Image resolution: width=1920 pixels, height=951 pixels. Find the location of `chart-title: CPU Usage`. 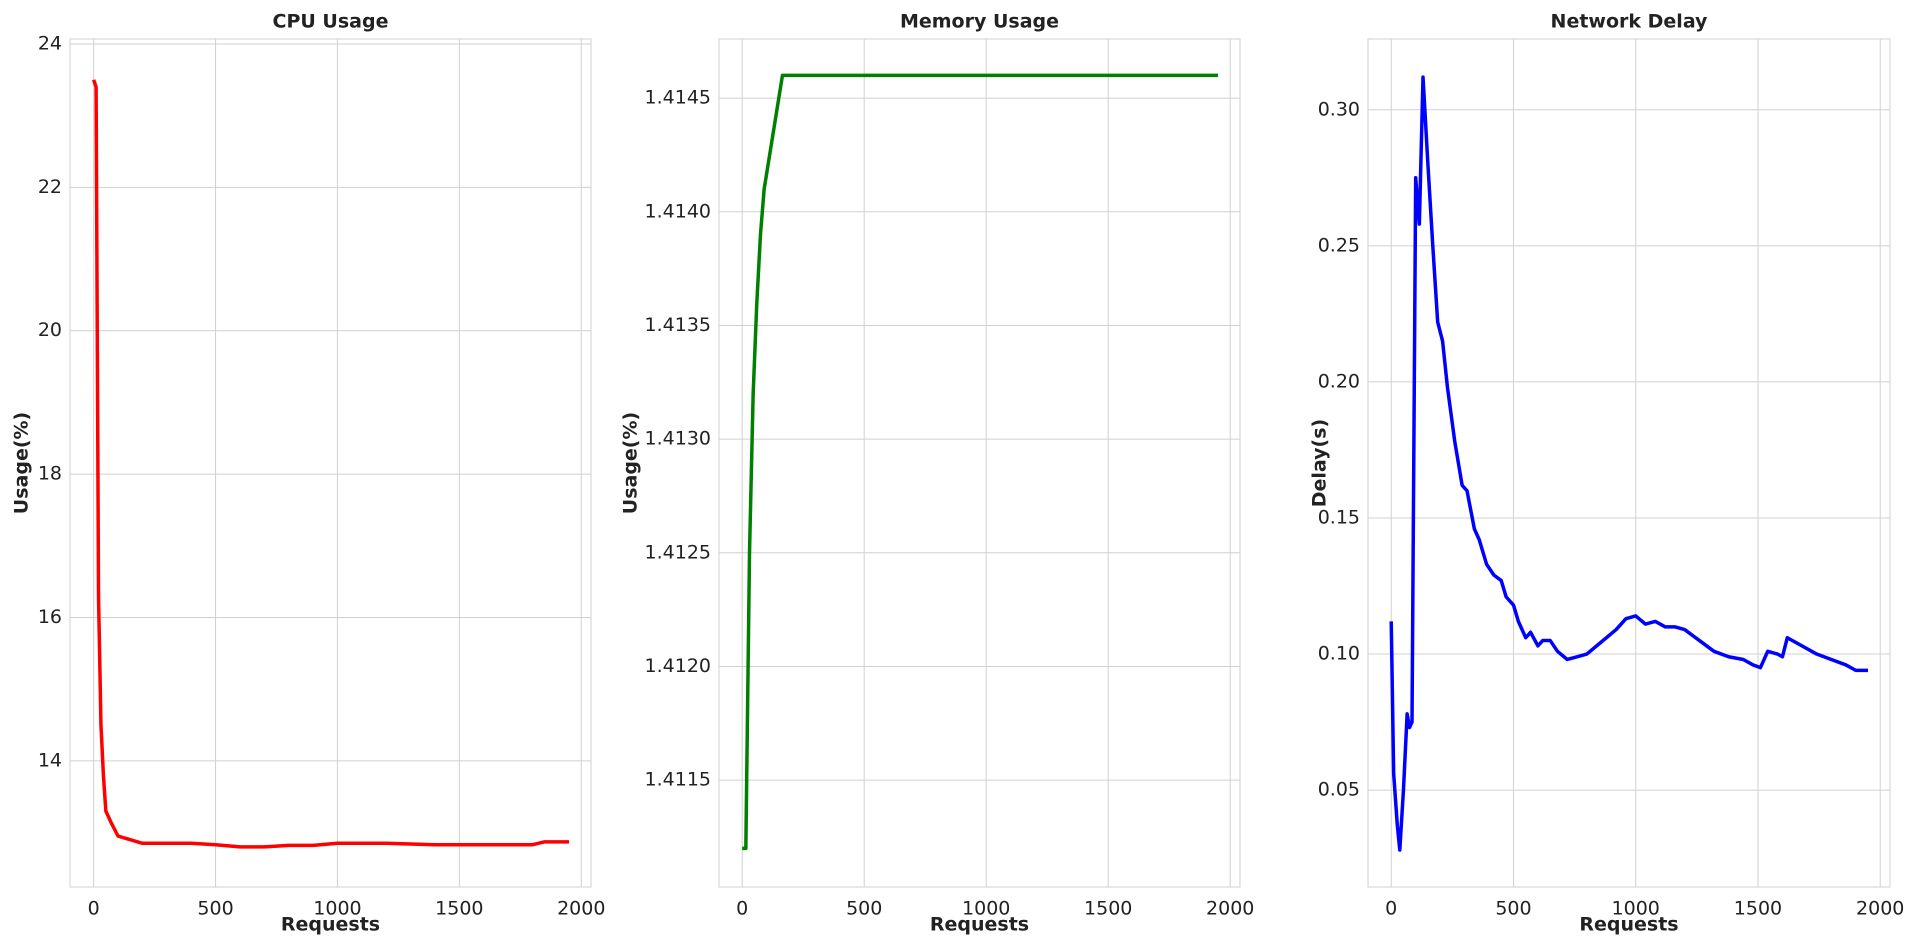

chart-title: CPU Usage is located at coordinates (331, 22).